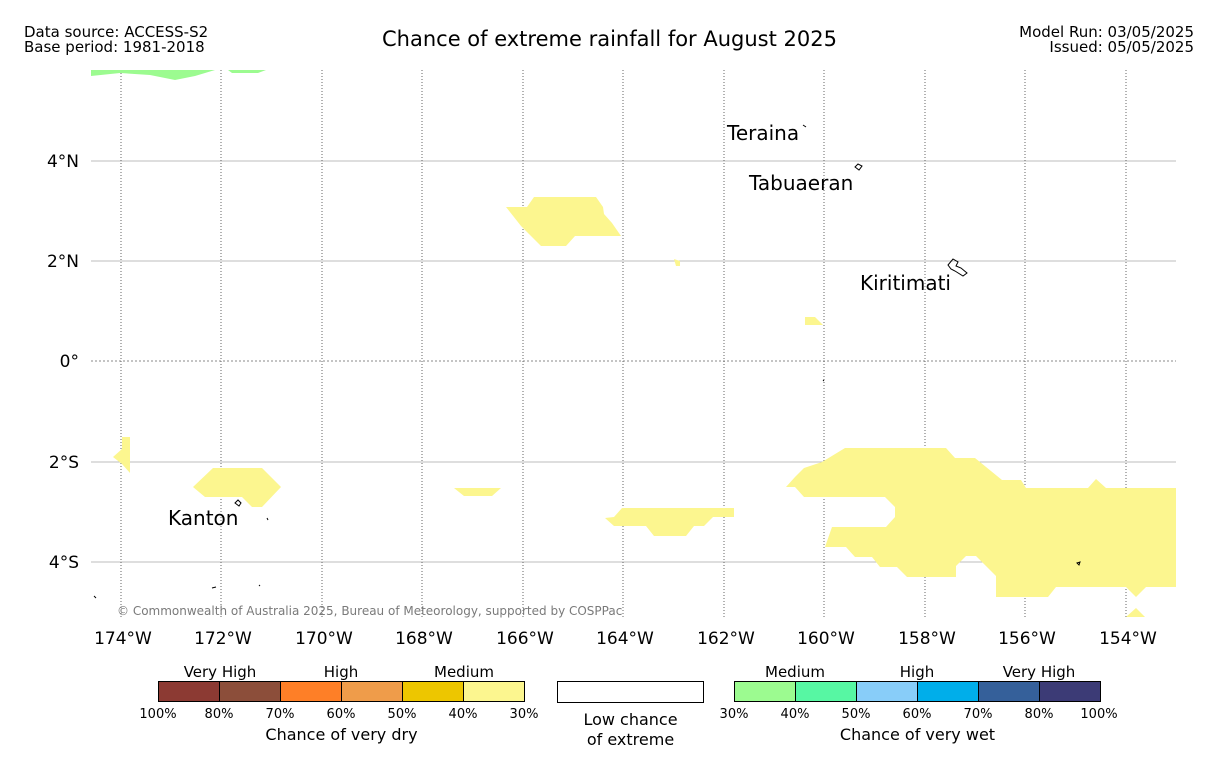  What do you see at coordinates (917, 672) in the screenshot?
I see `wet-category-high: High` at bounding box center [917, 672].